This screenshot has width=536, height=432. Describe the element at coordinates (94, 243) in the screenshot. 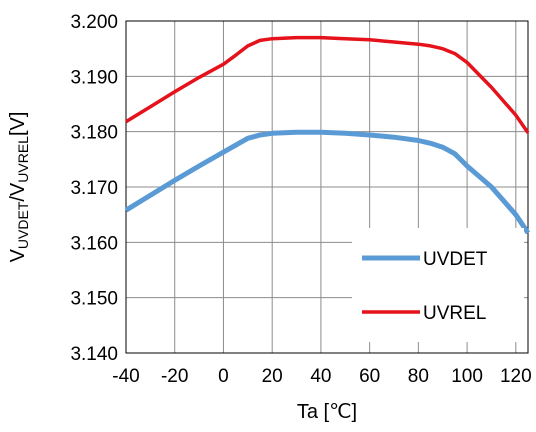

I see `y-tick-label: 3.160` at that location.